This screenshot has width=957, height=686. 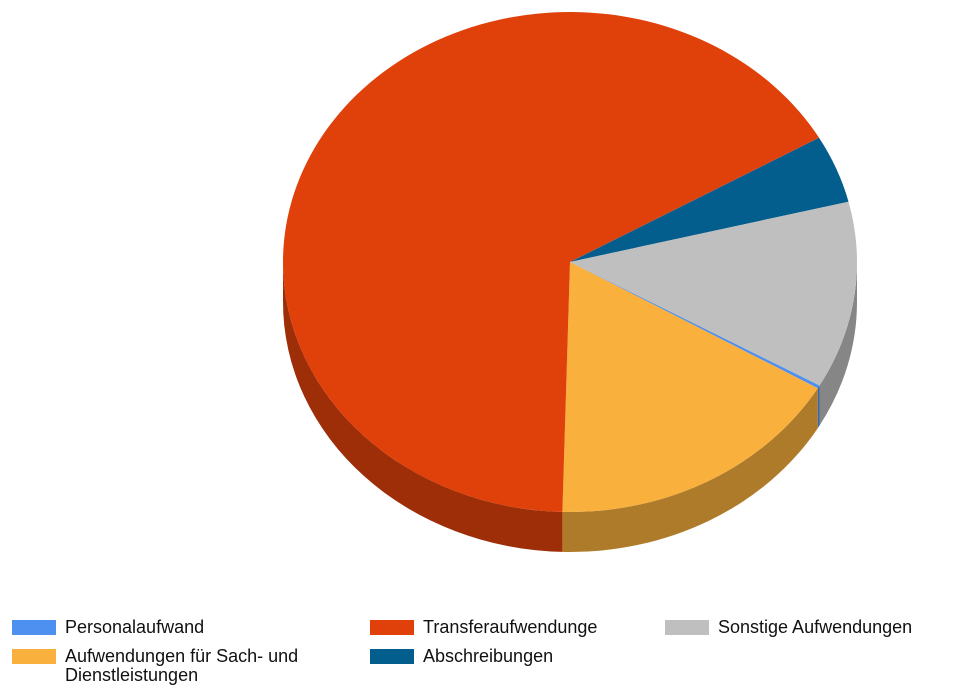 I want to click on legend-label: Personalaufwand, so click(x=135, y=627).